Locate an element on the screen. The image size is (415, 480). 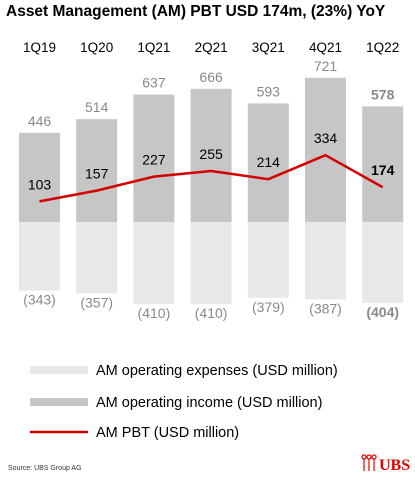
income-bar-1Q19 is located at coordinates (39, 177).